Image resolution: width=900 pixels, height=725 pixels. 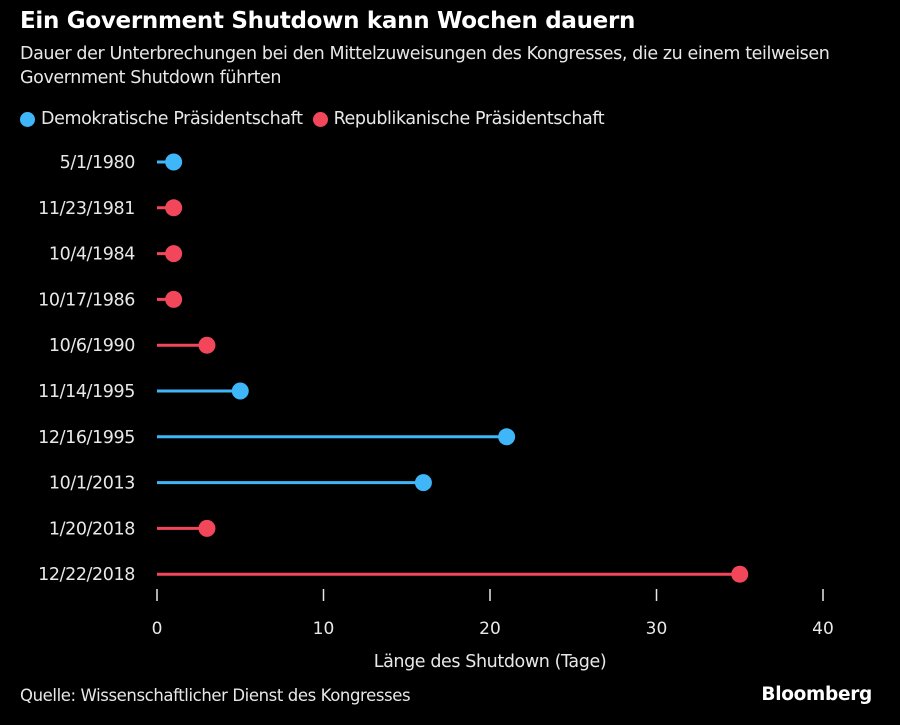 I want to click on bloomberg-logo: Bloomberg, so click(x=816, y=694).